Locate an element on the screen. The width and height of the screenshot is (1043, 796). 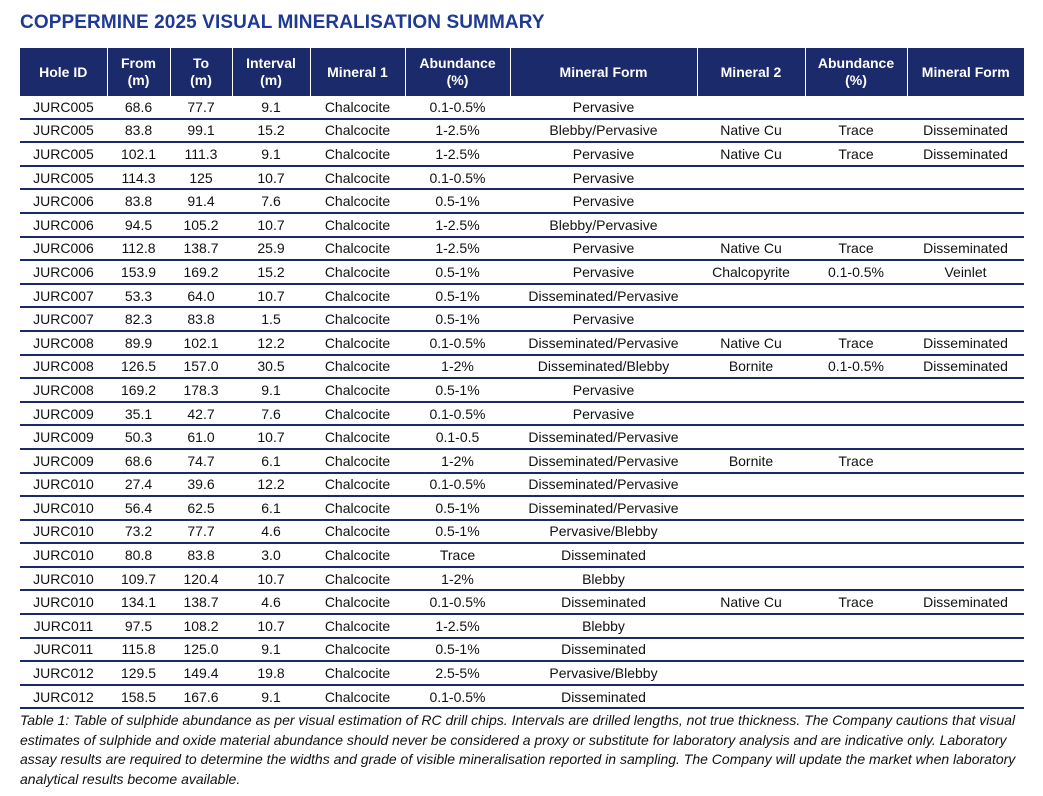
table-cell: 120.4 is located at coordinates (201, 579).